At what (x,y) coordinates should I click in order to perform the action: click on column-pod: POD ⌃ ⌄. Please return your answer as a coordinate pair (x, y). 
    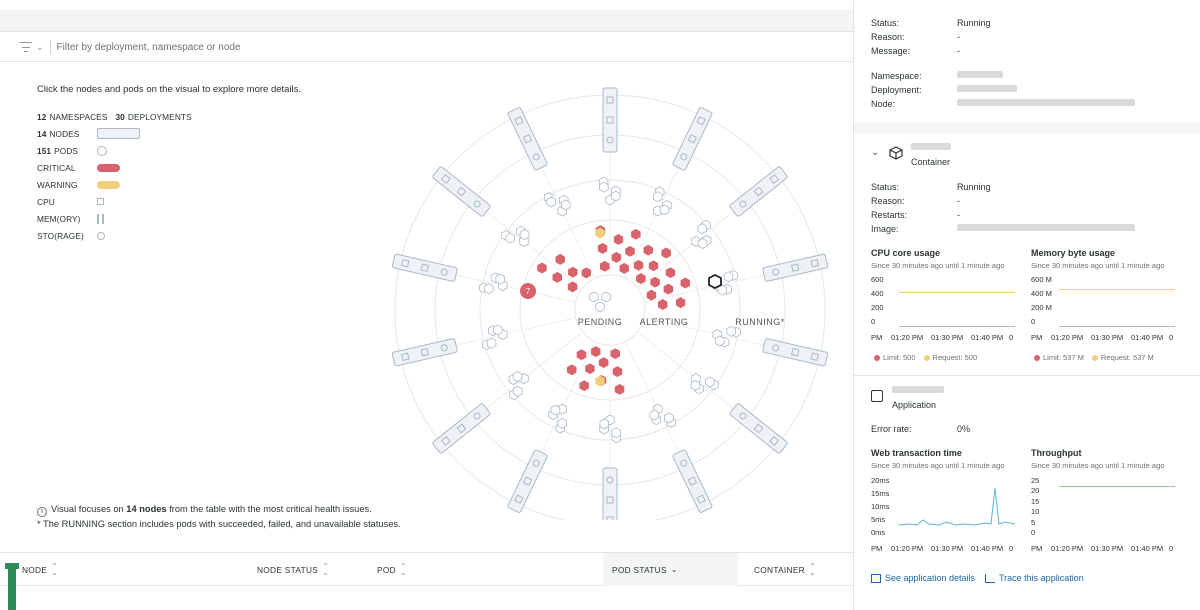
    Looking at the image, I should click on (477, 569).